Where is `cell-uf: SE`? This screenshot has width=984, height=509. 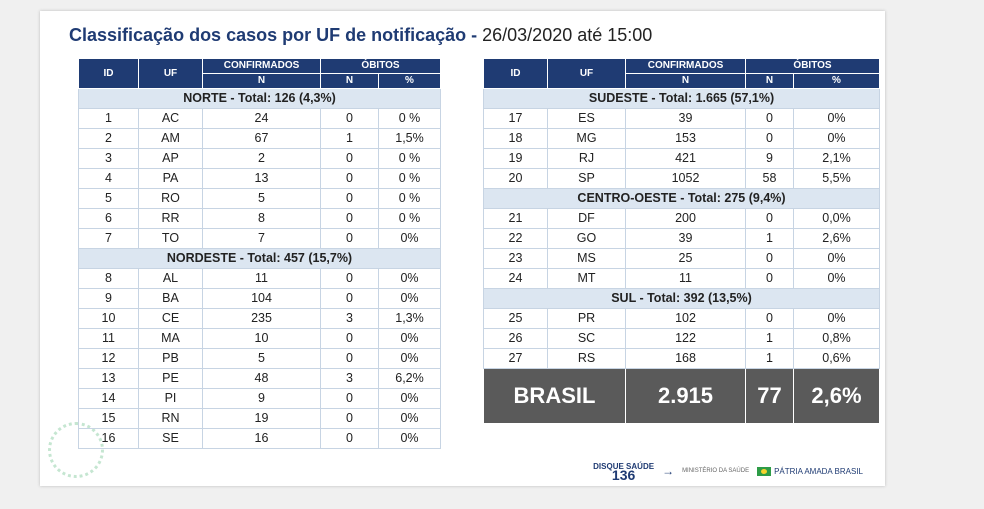
cell-uf: SE is located at coordinates (170, 438).